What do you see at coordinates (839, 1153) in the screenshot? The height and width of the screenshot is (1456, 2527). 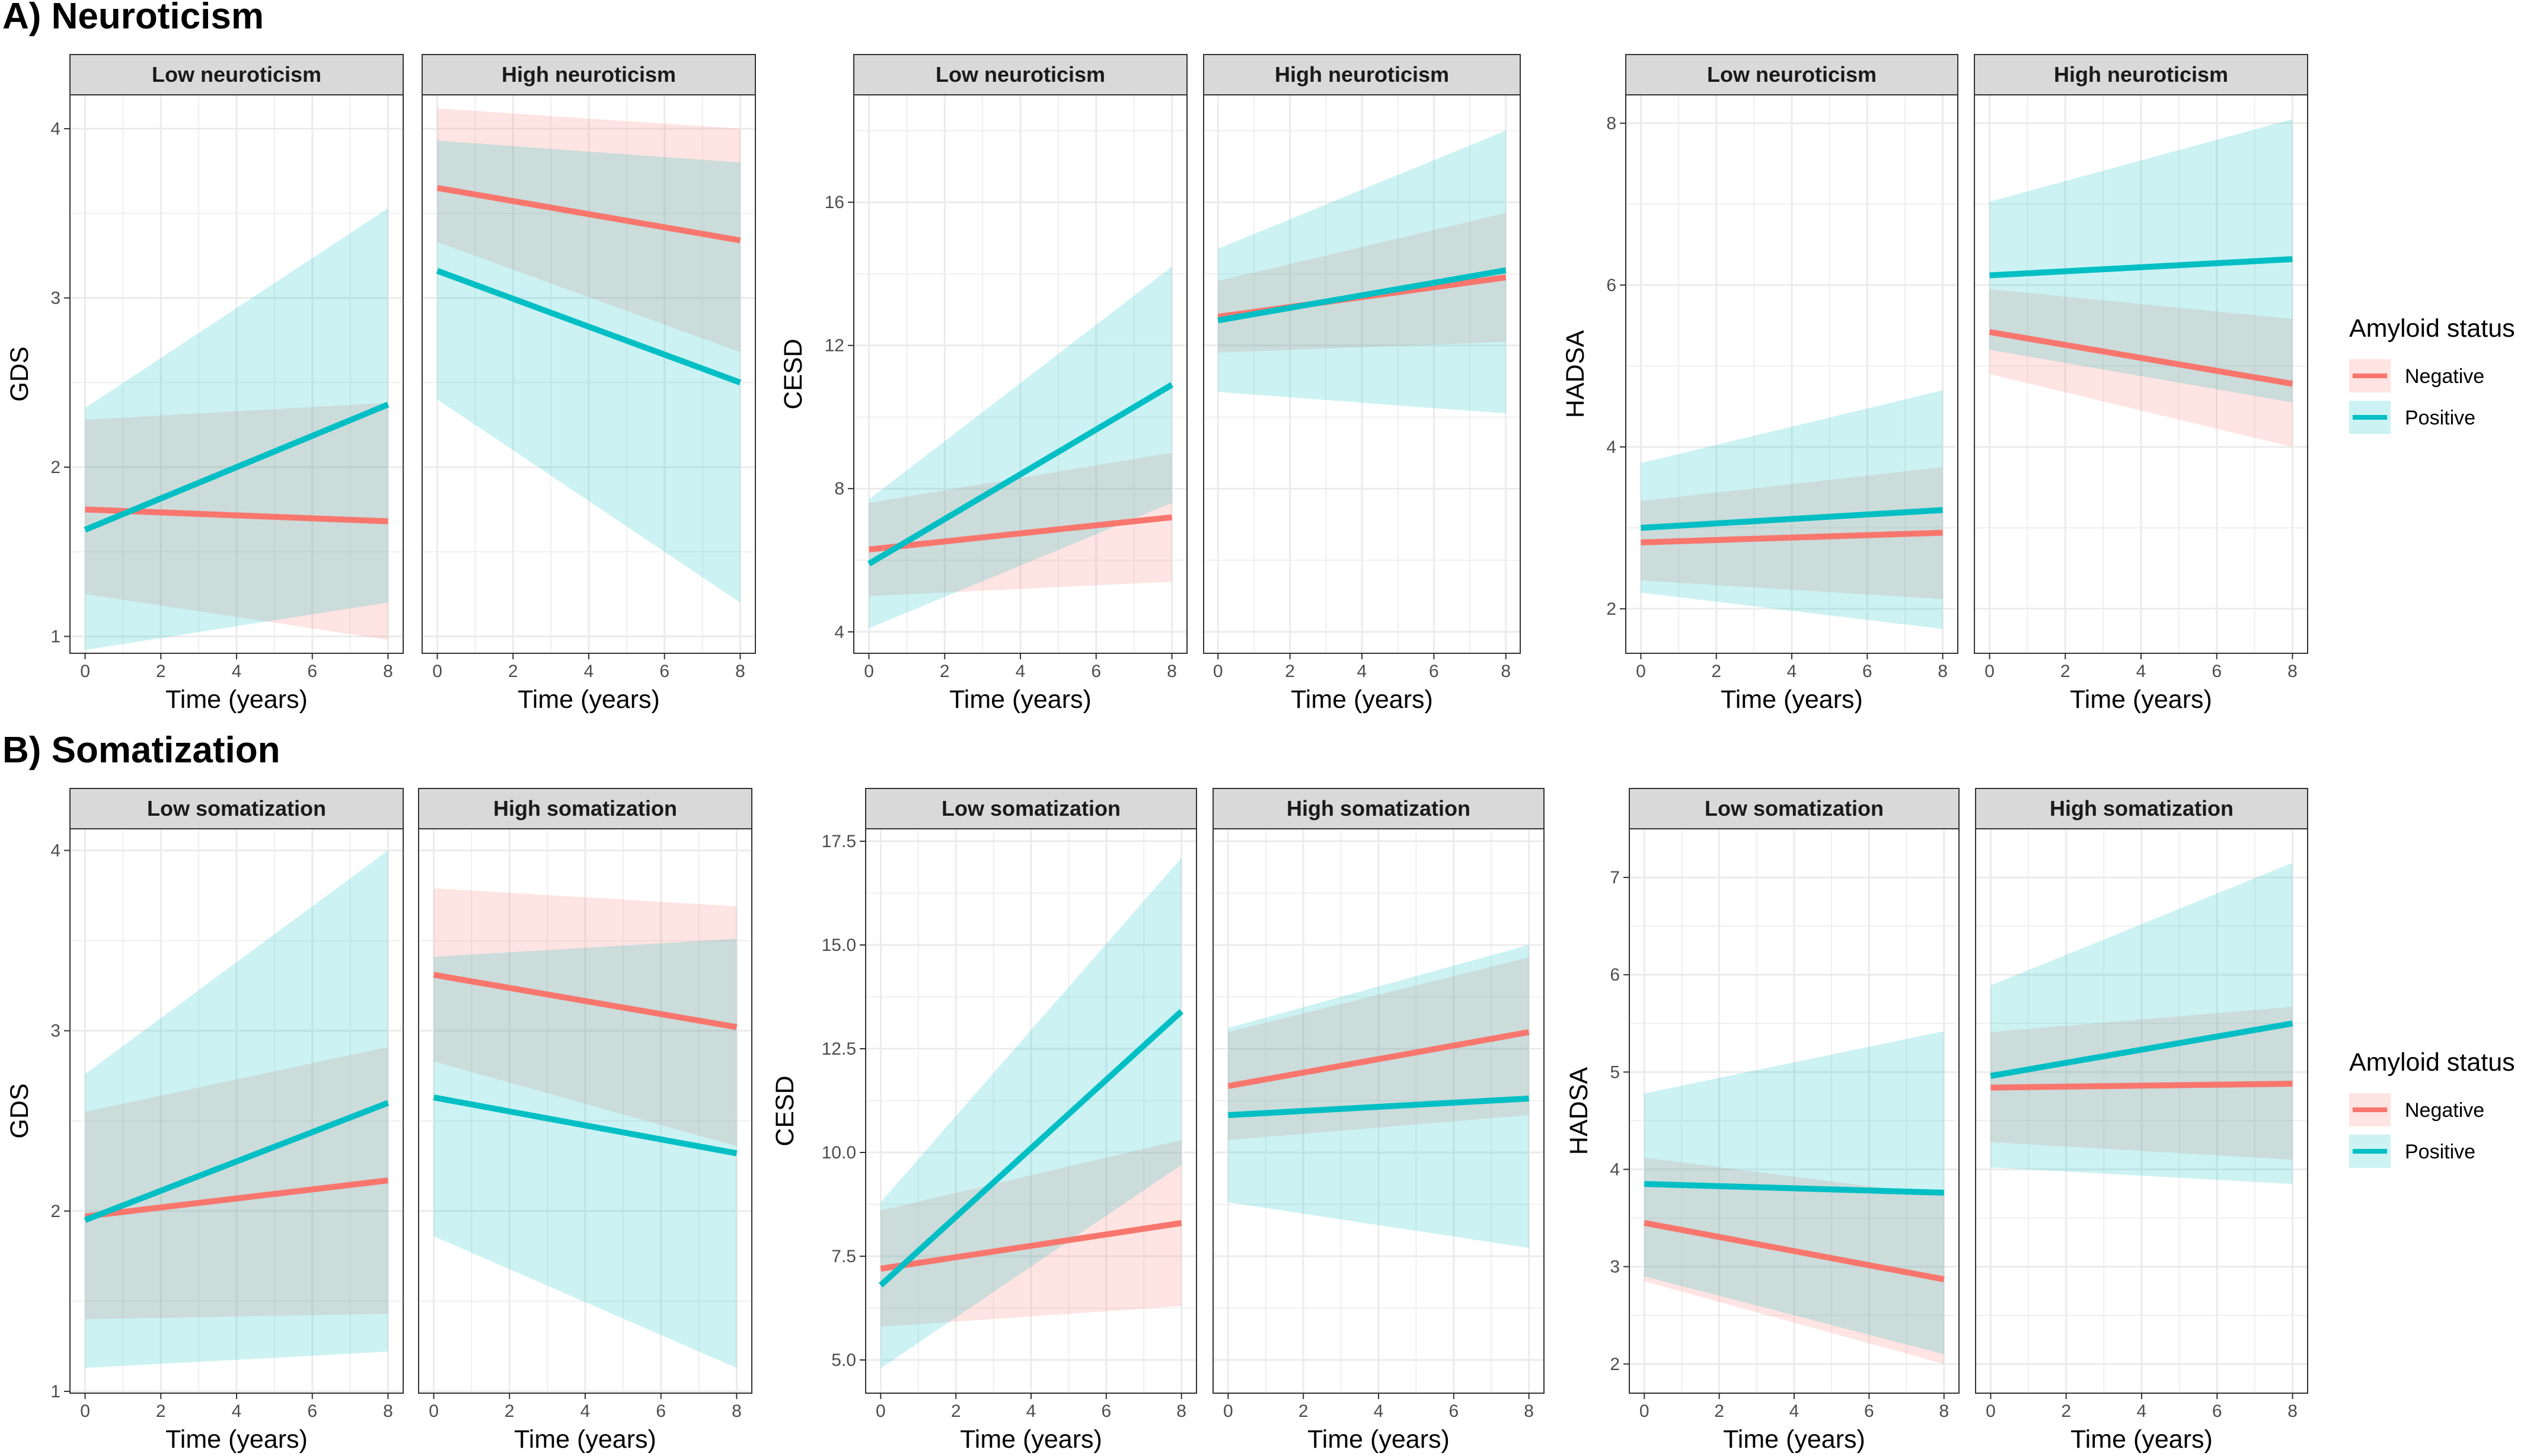 I see `y-tick-label: 10.0` at bounding box center [839, 1153].